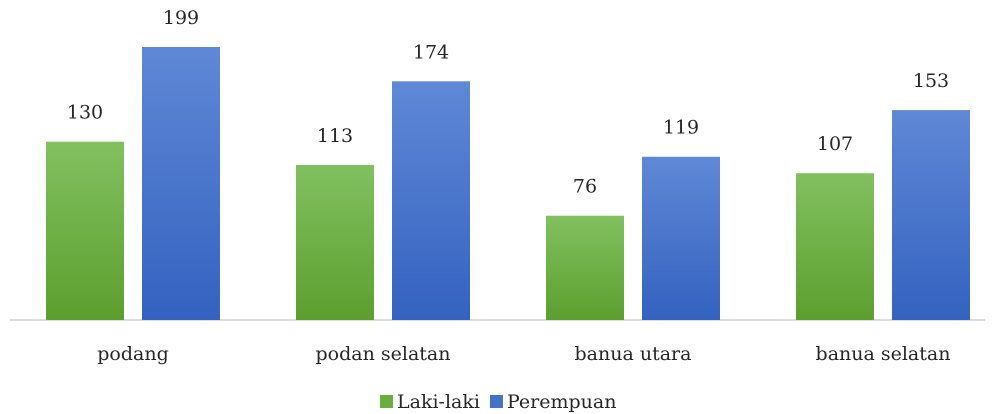 Image resolution: width=995 pixels, height=414 pixels. What do you see at coordinates (181, 18) in the screenshot?
I see `data-label: 199` at bounding box center [181, 18].